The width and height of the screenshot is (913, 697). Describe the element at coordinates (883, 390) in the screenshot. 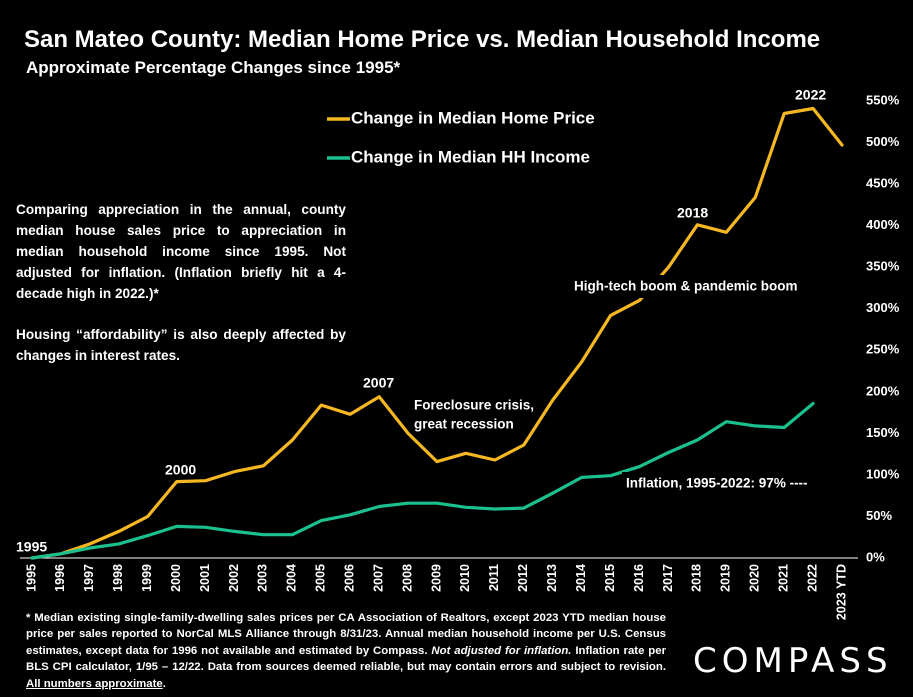

I see `y-tick-label: 200%` at that location.